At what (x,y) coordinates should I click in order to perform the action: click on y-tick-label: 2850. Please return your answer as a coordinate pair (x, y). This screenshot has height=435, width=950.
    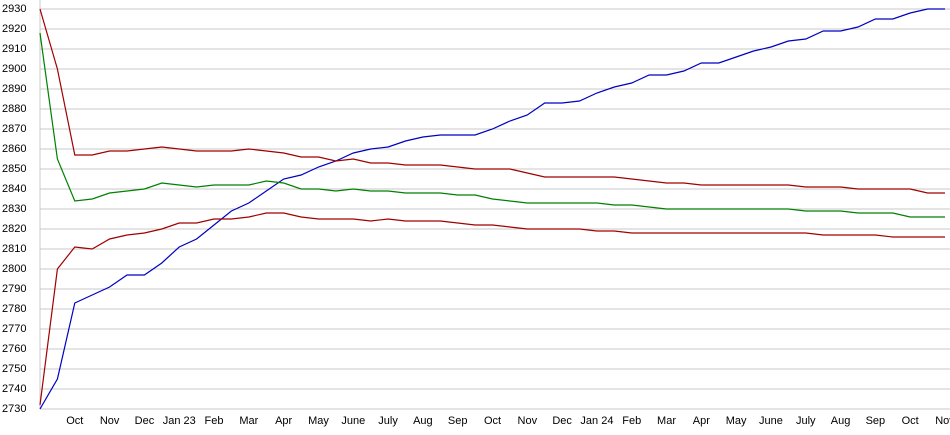
    Looking at the image, I should click on (14, 169).